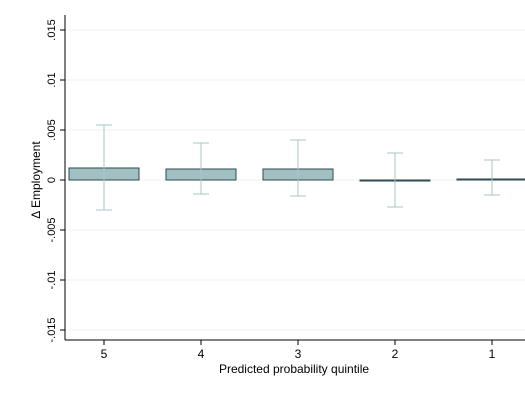 The height and width of the screenshot is (397, 525). What do you see at coordinates (104, 354) in the screenshot?
I see `x-tick-label-5: 5` at bounding box center [104, 354].